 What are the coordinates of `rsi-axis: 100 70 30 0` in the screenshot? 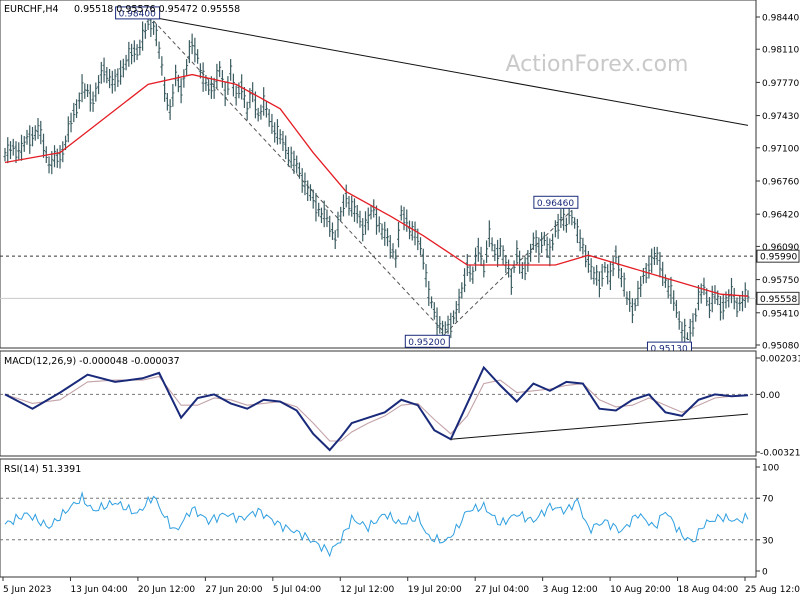 It's located at (767, 521).